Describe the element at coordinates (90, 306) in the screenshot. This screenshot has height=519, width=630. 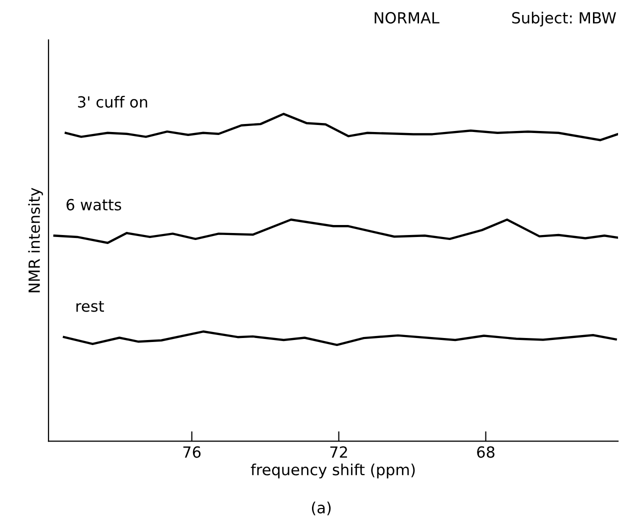
I see `series-label: rest` at that location.